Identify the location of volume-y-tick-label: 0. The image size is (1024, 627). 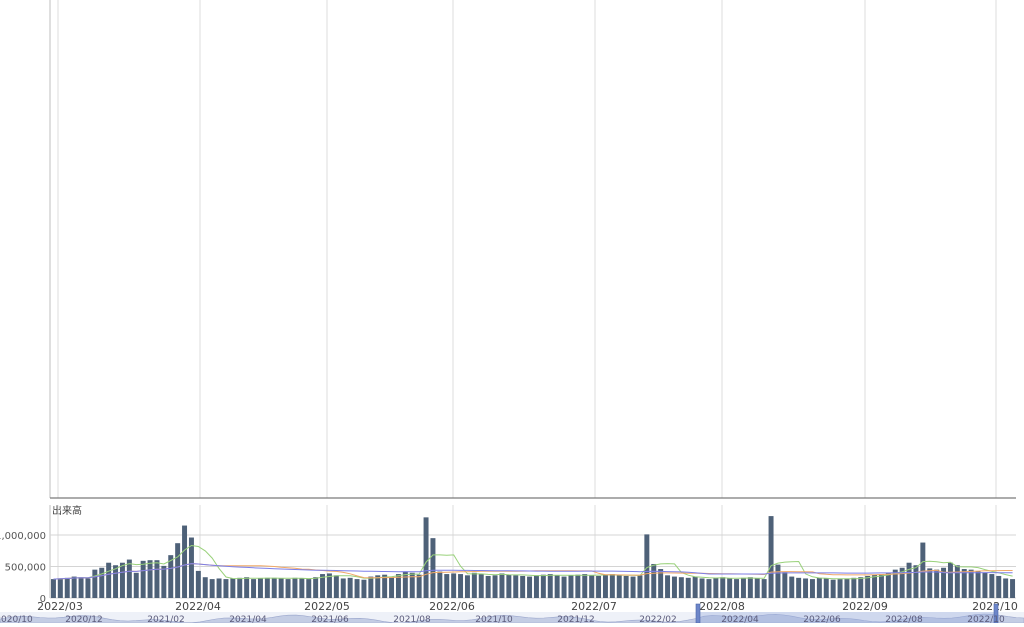
(43, 599).